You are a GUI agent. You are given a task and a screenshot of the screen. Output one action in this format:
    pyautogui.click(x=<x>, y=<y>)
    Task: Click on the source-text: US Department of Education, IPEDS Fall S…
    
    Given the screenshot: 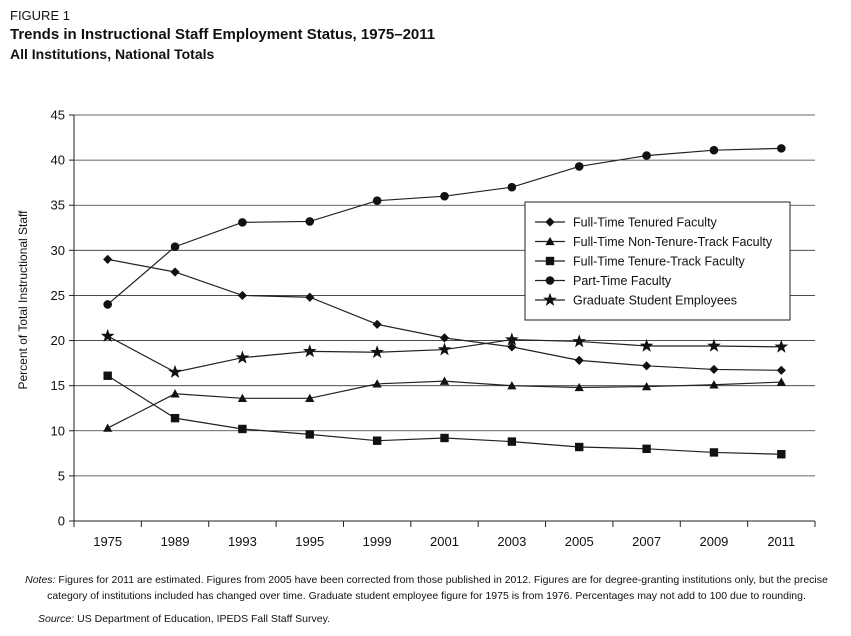 What is the action you would take?
    pyautogui.click(x=202, y=619)
    